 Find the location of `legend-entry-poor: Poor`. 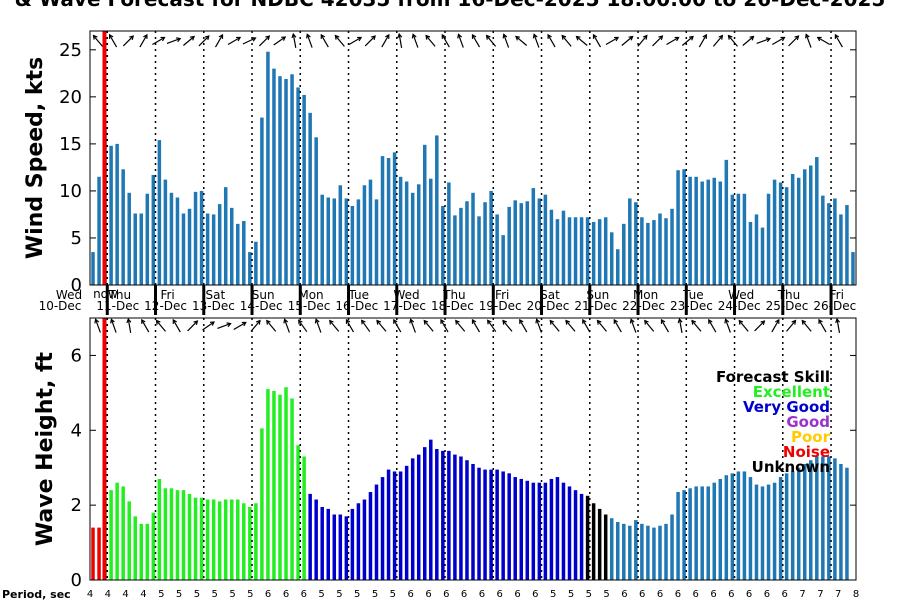

legend-entry-poor: Poor is located at coordinates (811, 437).